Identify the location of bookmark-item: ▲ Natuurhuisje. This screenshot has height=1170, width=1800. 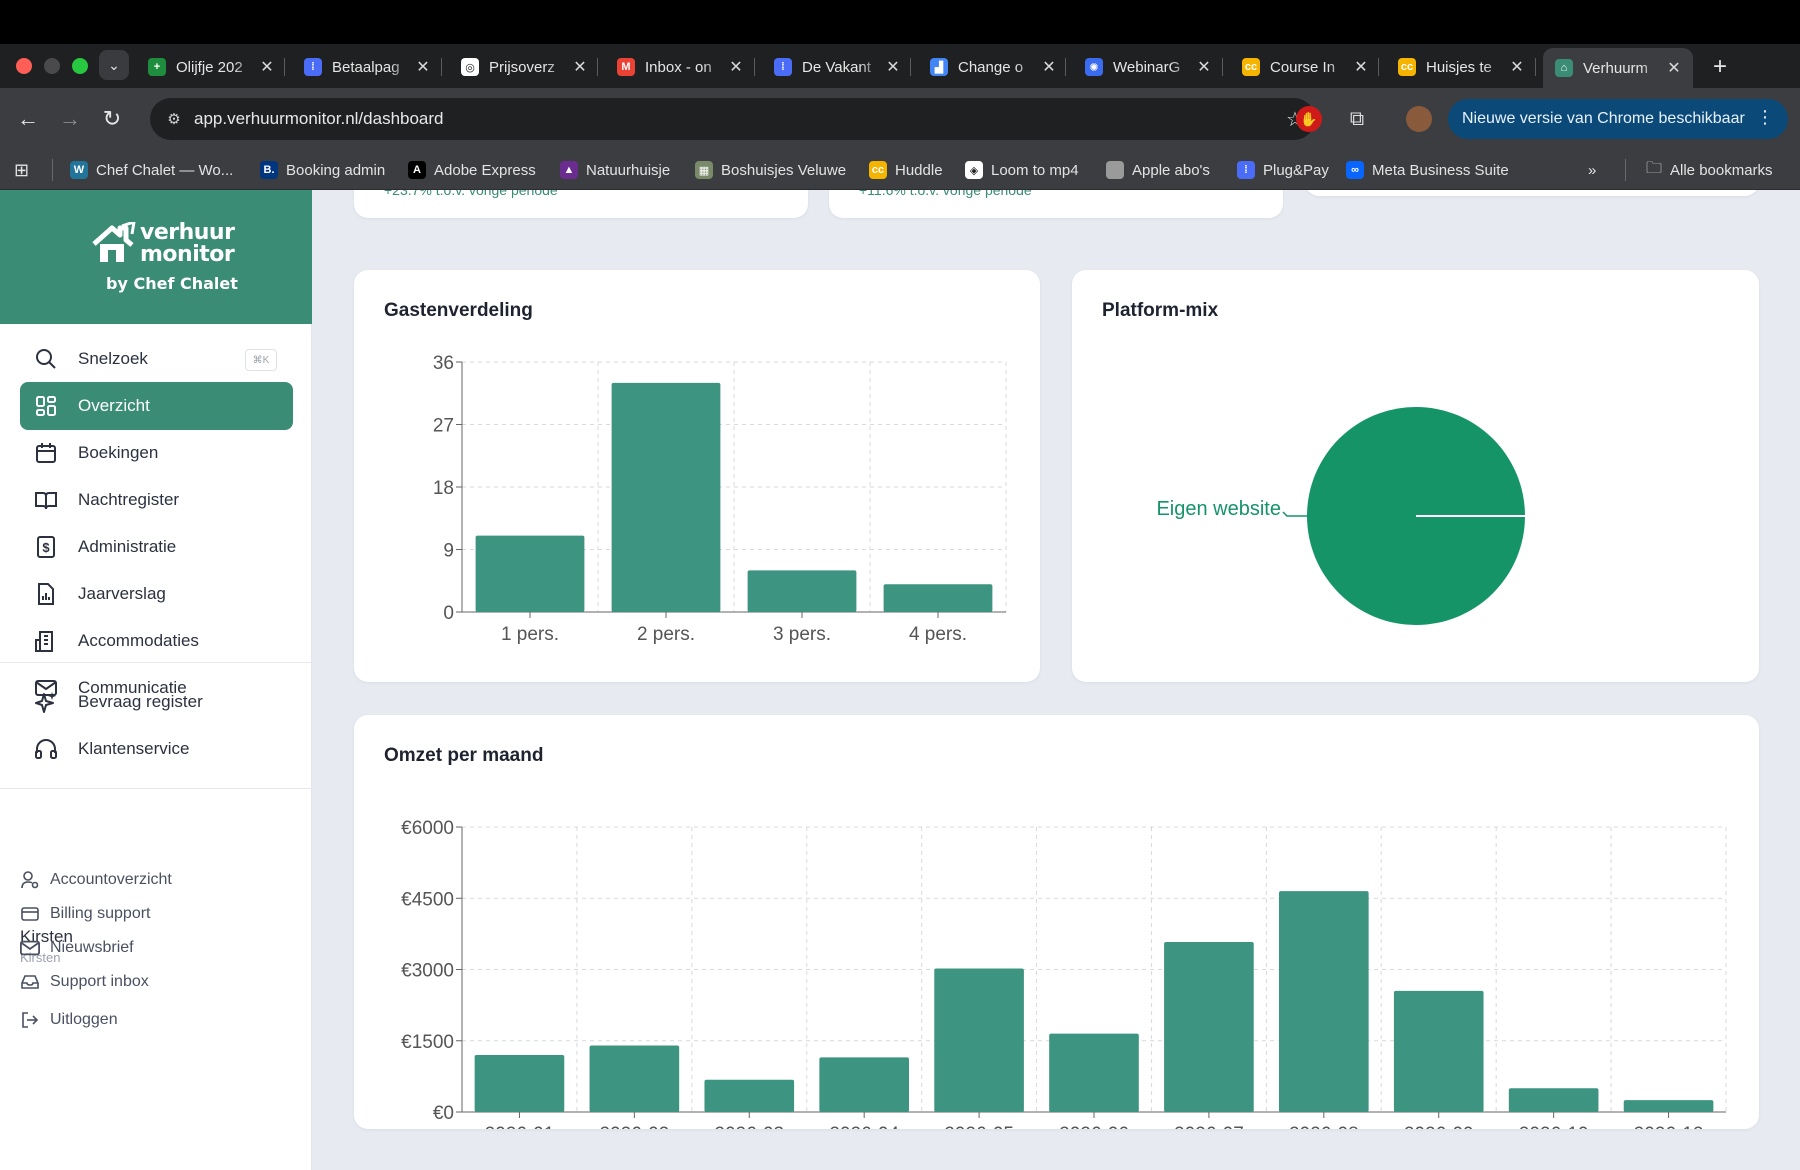
(615, 170).